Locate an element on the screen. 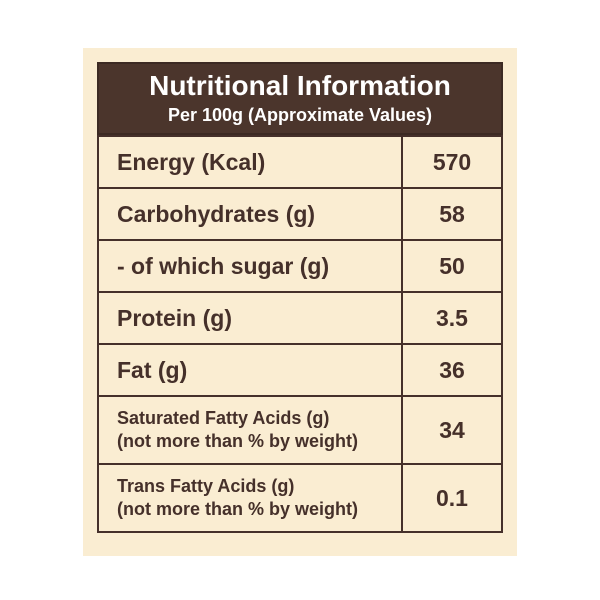  nutrient-name: Protein (g) is located at coordinates (250, 318).